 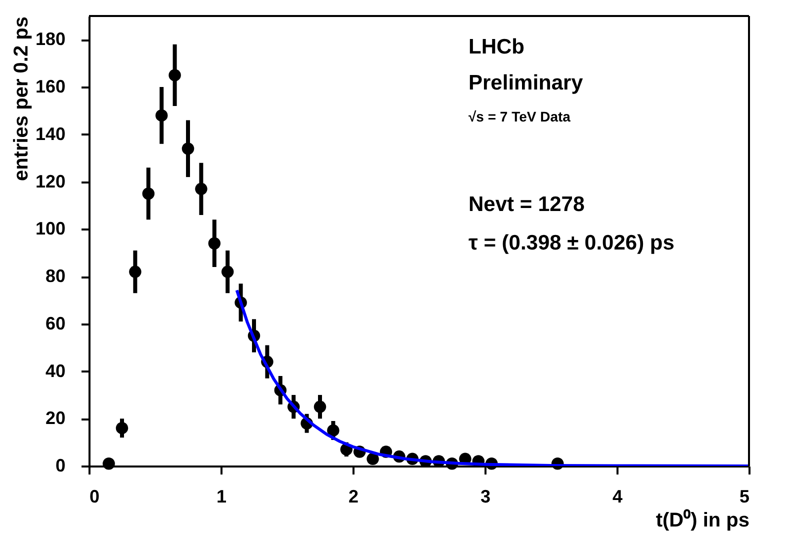 What do you see at coordinates (55, 418) in the screenshot?
I see `y-tick-label: 20` at bounding box center [55, 418].